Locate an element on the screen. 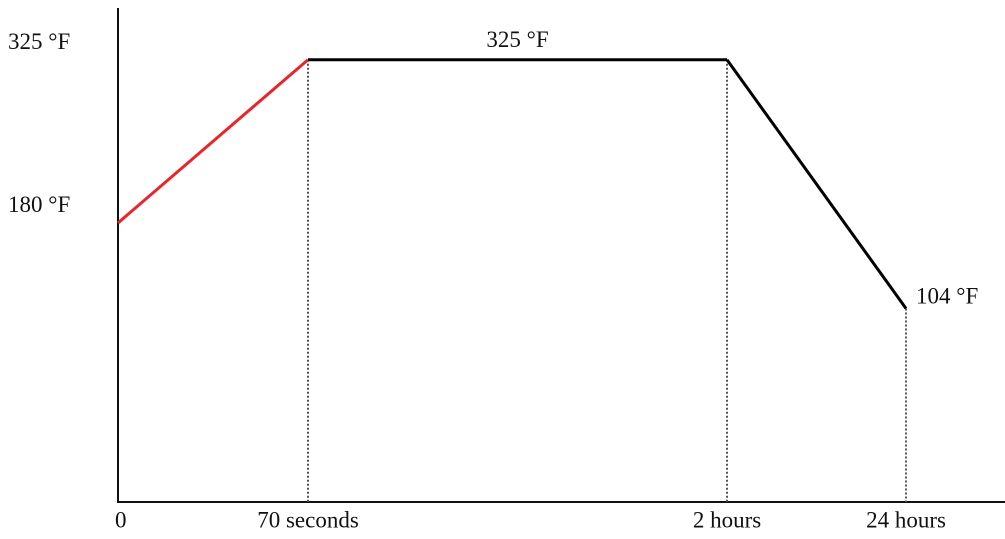 The height and width of the screenshot is (539, 1005). x-tick-label: 0 is located at coordinates (121, 519).